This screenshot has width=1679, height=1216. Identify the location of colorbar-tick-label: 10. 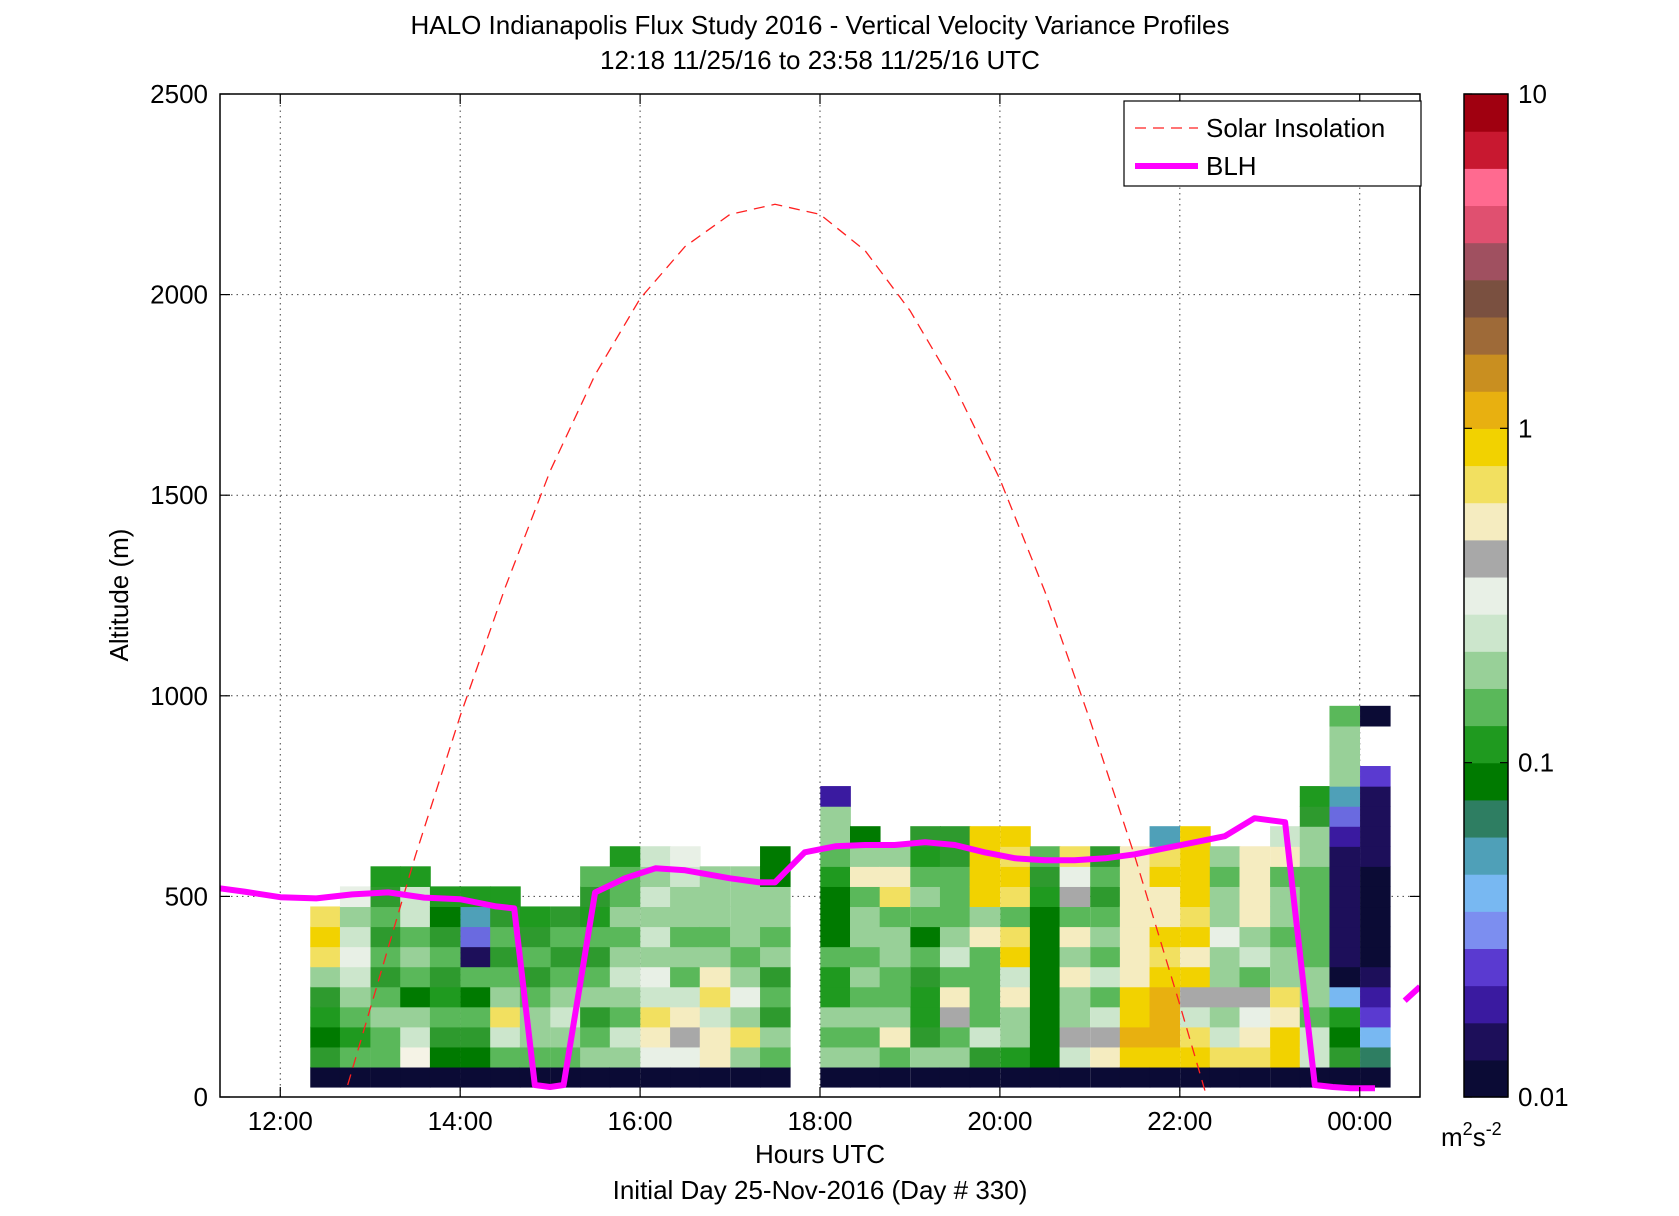
(1532, 94).